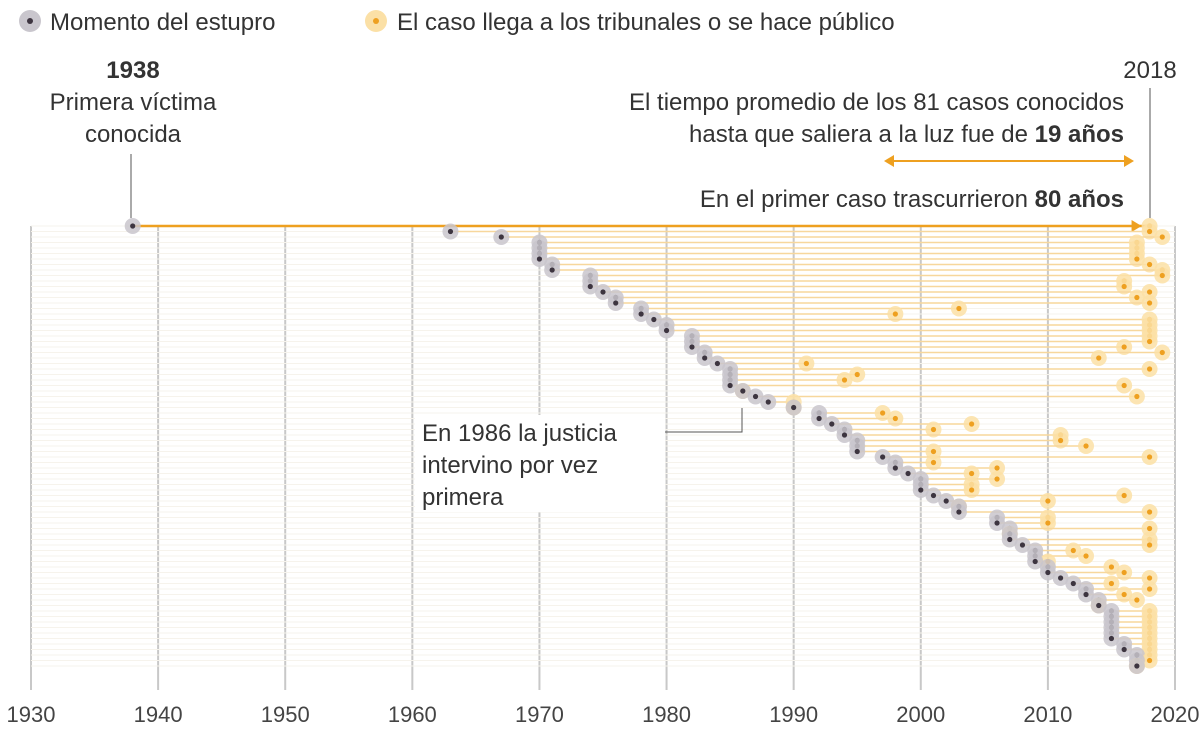  What do you see at coordinates (864, 199) in the screenshot?
I see `annotation-text: En el primer caso trascurrieron` at bounding box center [864, 199].